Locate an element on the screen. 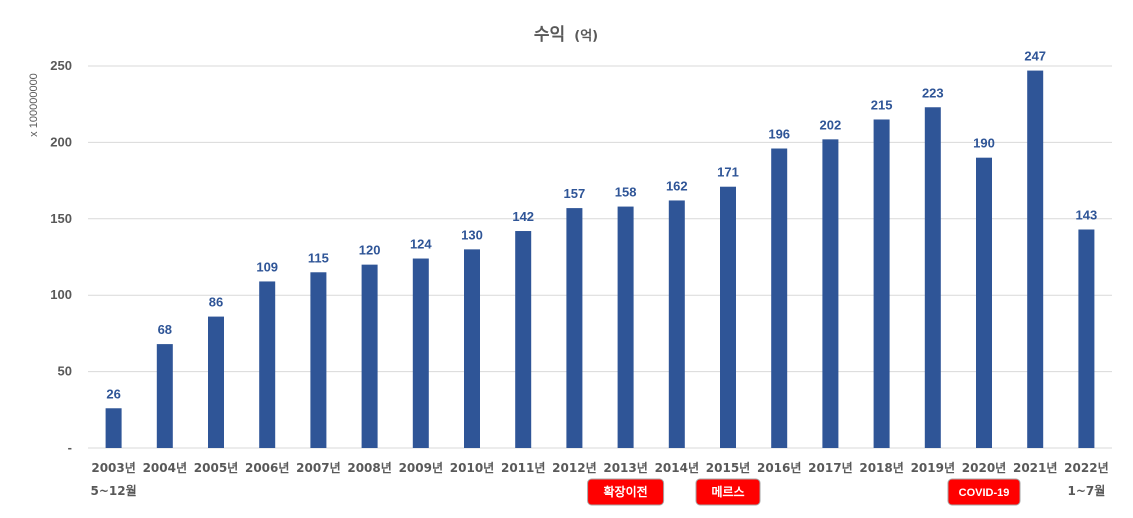 This screenshot has width=1133, height=518. x-tick-label: 2005년 is located at coordinates (216, 468).